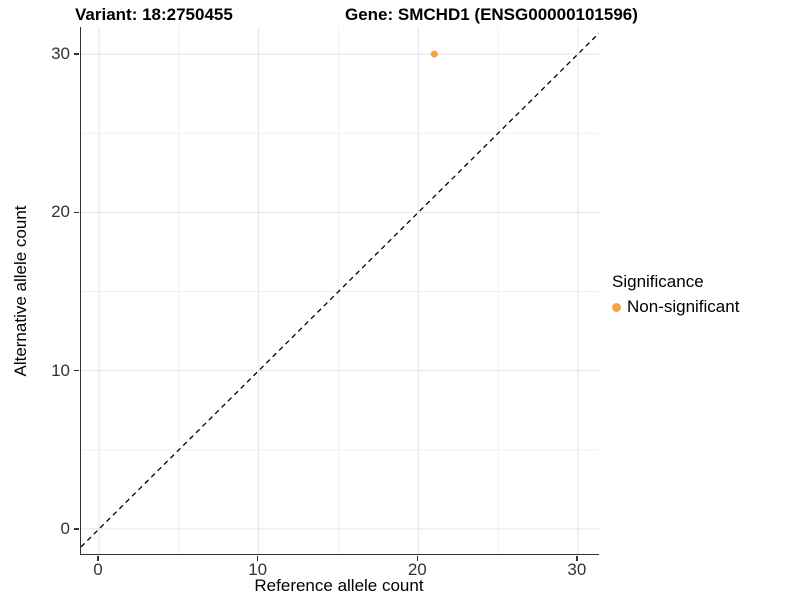 The image size is (800, 600). Describe the element at coordinates (577, 569) in the screenshot. I see `x-tick-label: 30` at that location.